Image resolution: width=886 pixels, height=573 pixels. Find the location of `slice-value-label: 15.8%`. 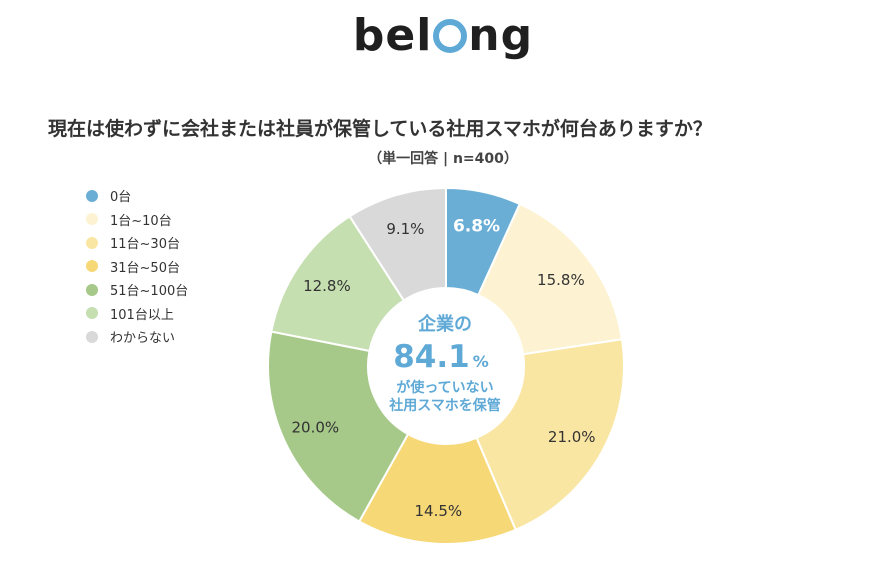

slice-value-label: 15.8% is located at coordinates (561, 280).